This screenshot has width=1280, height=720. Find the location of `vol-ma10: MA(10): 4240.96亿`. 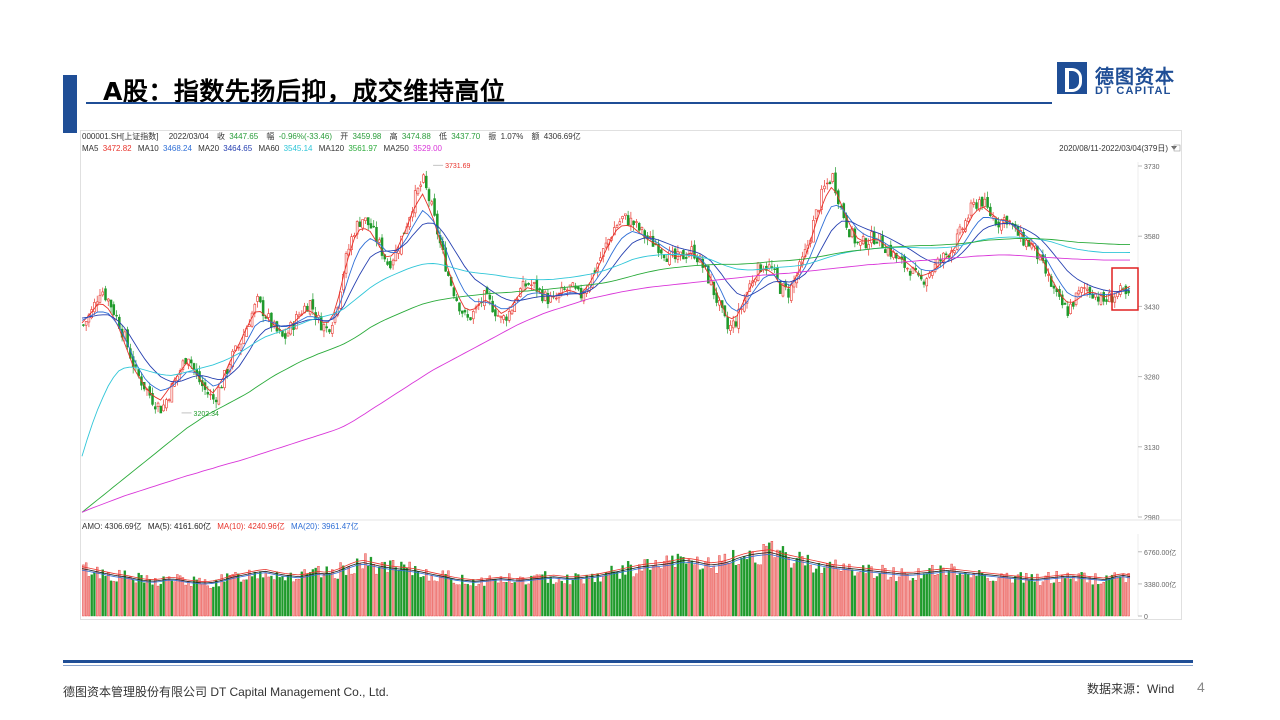

vol-ma10: MA(10): 4240.96亿 is located at coordinates (251, 526).